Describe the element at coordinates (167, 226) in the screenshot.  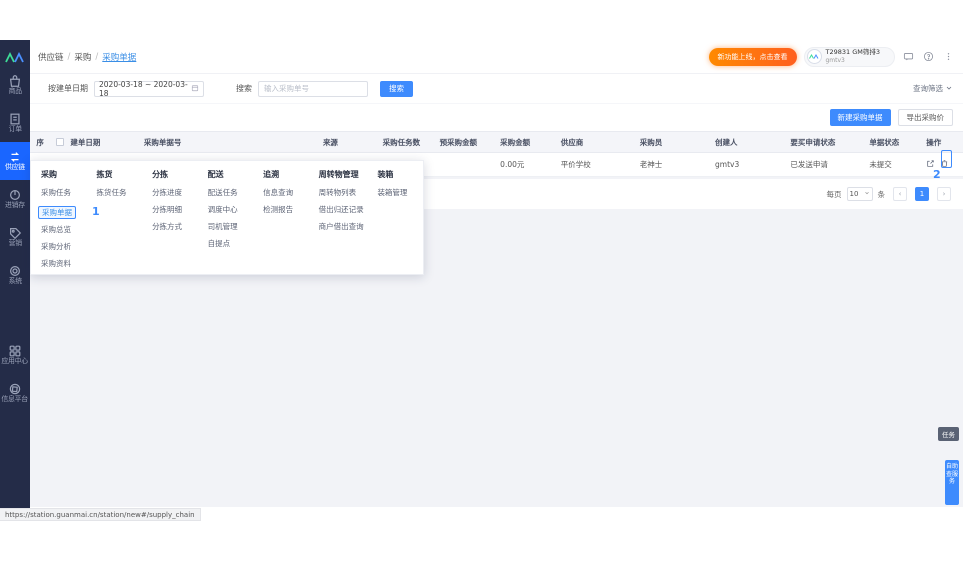
I see `menu-item-sorting-method: 分拣方式` at that location.